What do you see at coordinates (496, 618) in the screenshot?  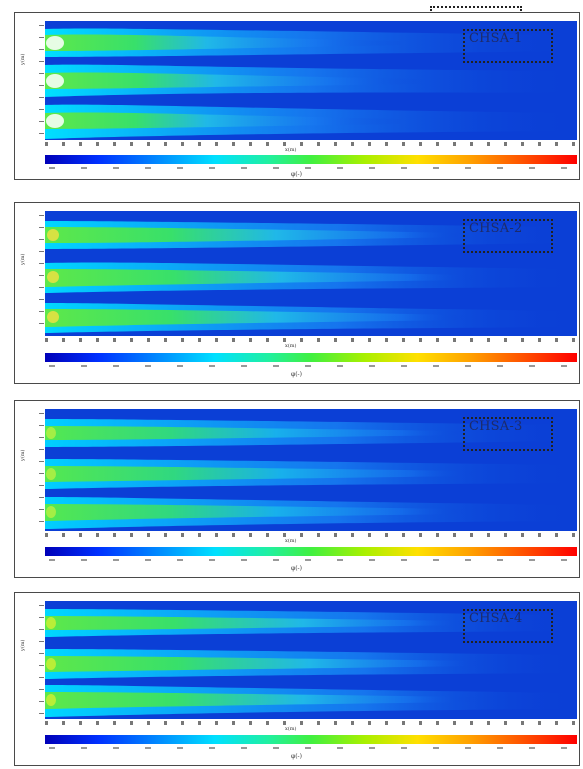 I see `panel-tag: CHSA-4` at bounding box center [496, 618].